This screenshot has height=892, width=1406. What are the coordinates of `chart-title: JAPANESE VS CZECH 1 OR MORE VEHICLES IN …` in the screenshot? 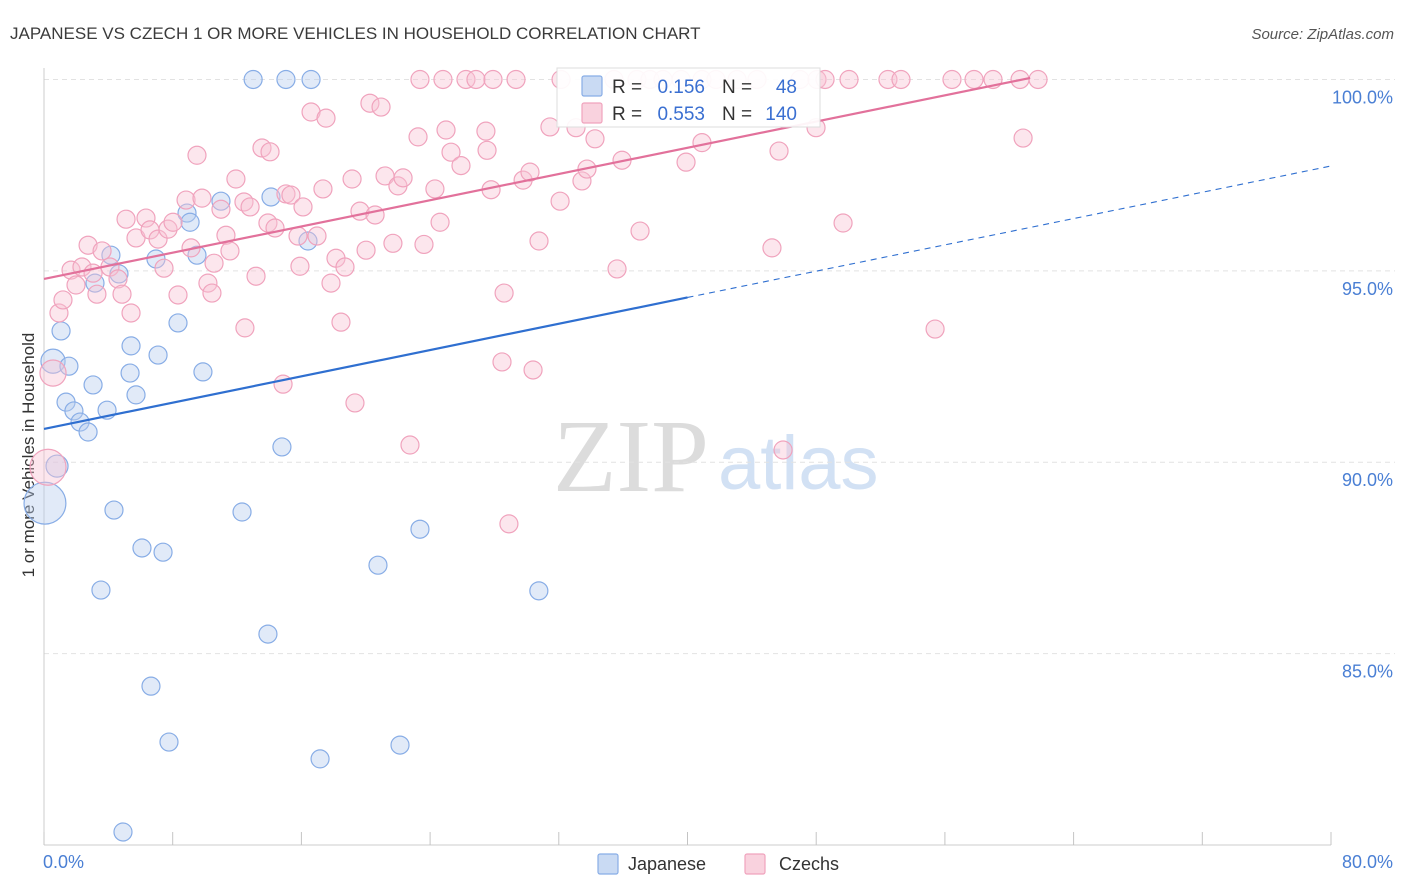 It's located at (355, 33).